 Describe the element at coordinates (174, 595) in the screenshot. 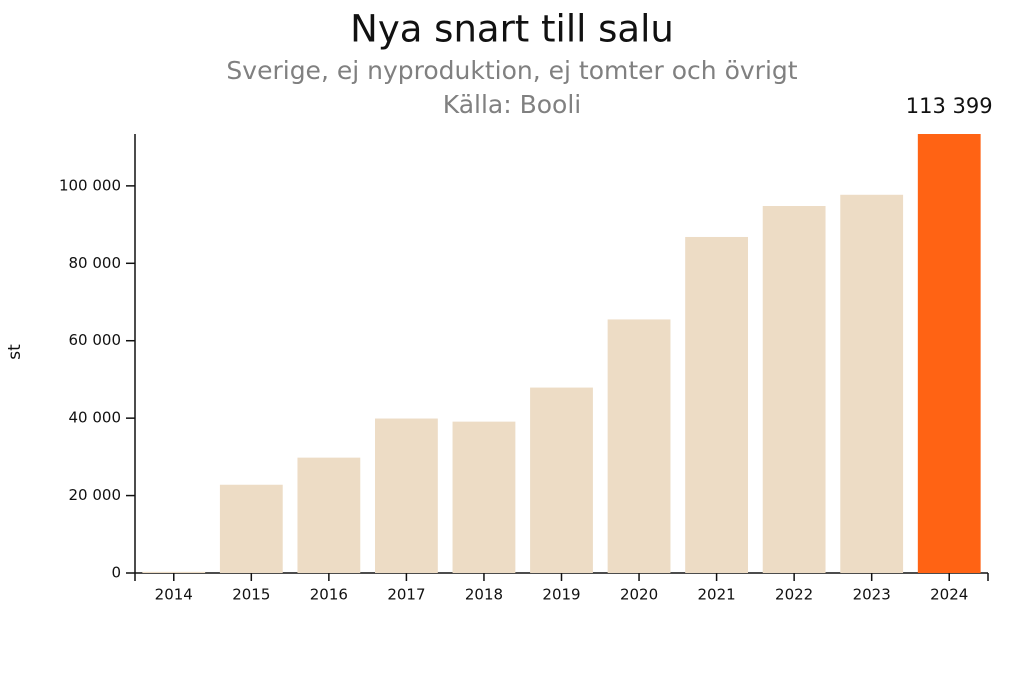

I see `x-tick-label: 2014` at that location.